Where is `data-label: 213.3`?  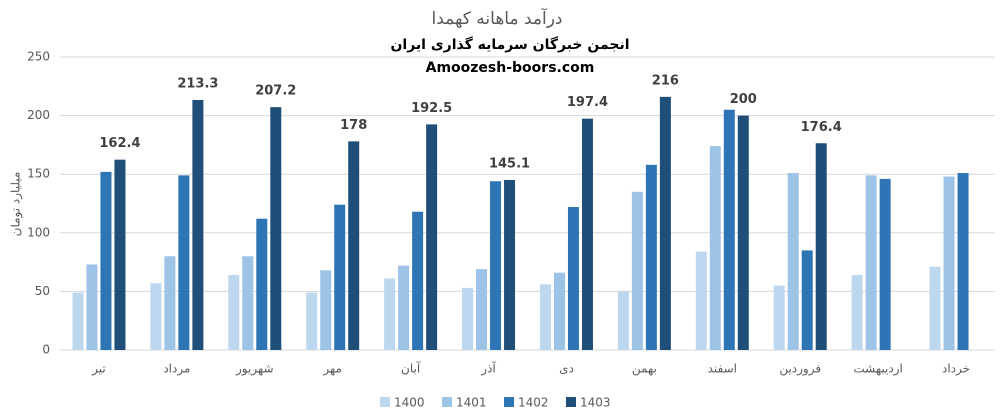
data-label: 213.3 is located at coordinates (197, 84).